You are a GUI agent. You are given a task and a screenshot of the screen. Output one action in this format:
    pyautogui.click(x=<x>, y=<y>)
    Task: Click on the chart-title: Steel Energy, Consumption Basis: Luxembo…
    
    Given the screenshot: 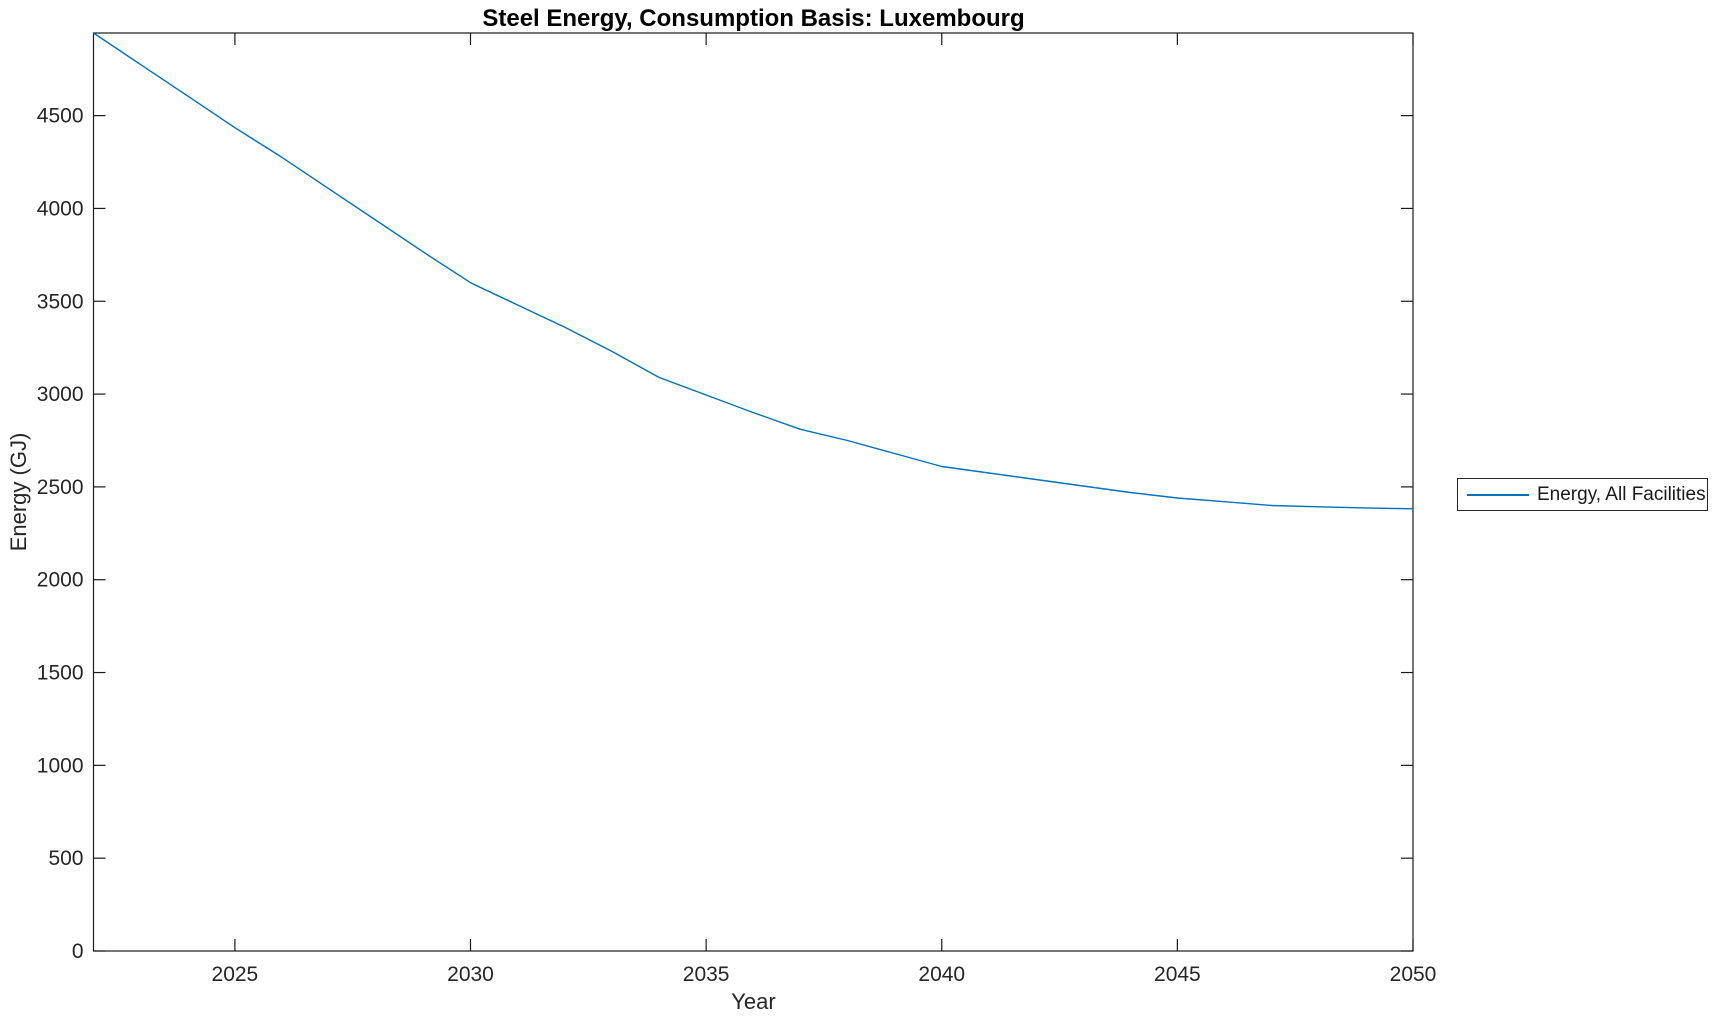 What is the action you would take?
    pyautogui.click(x=753, y=18)
    